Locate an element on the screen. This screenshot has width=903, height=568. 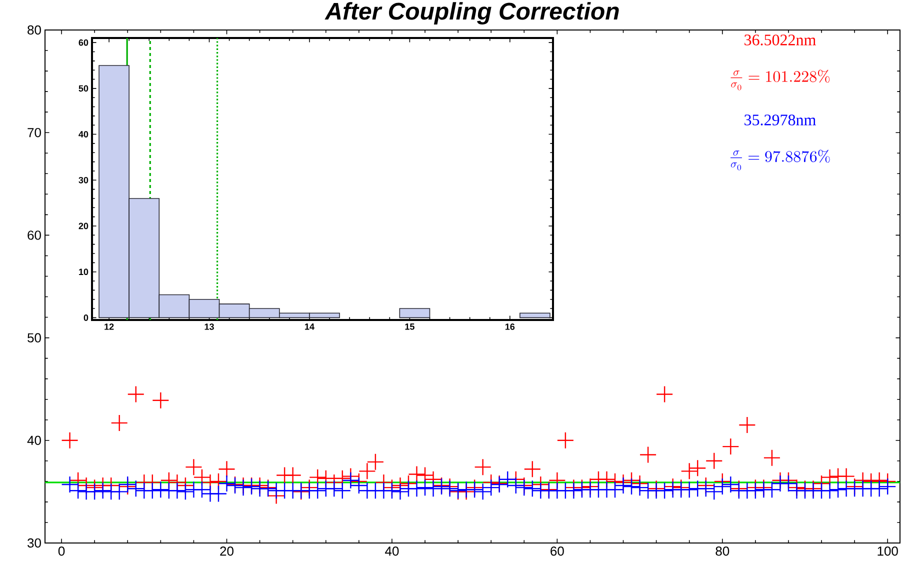
x-tick-label: 13 is located at coordinates (209, 327).